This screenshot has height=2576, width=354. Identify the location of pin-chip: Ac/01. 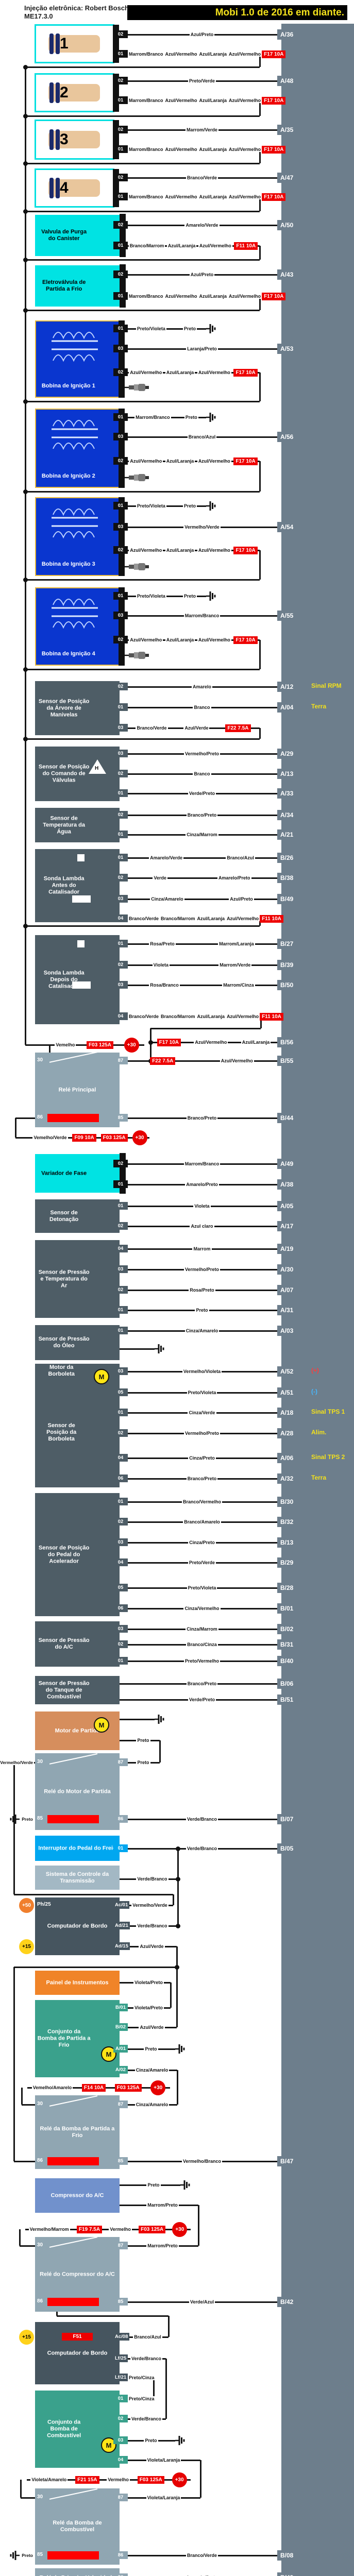
(121, 1905).